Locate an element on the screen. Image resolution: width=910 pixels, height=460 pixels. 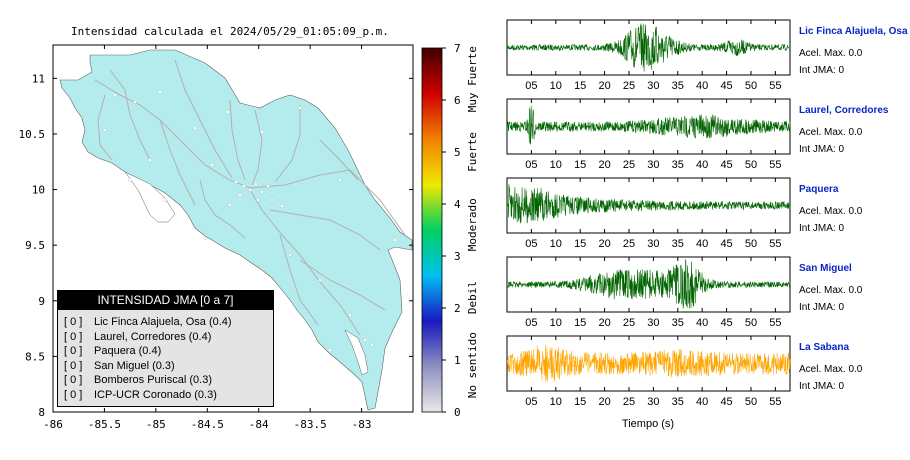
map-x-tick-label: -83.5 is located at coordinates (310, 424).